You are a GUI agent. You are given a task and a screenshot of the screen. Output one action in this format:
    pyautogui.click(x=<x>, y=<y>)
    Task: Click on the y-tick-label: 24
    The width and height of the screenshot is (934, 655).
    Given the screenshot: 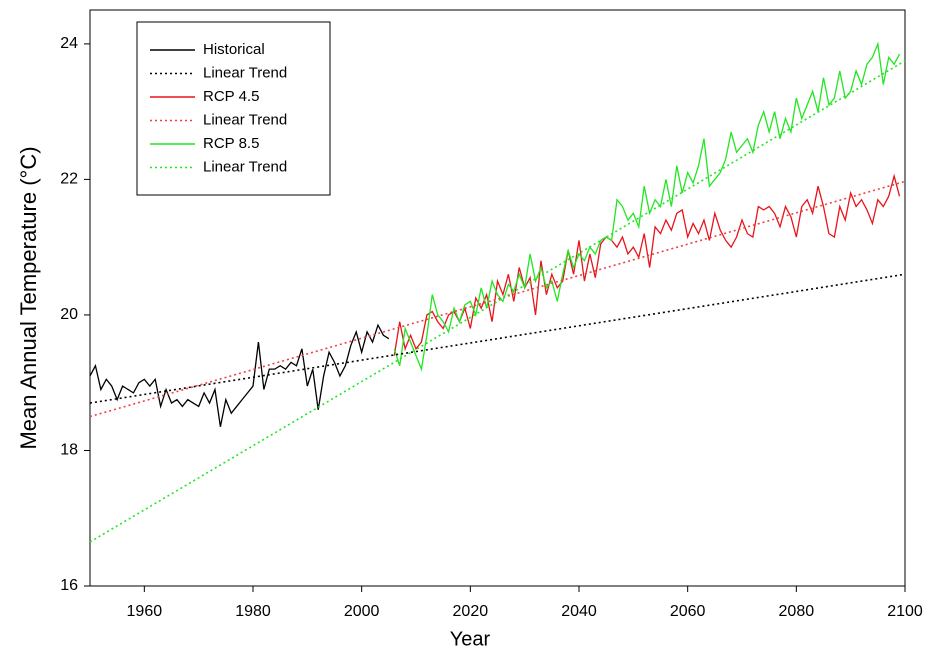 What is the action you would take?
    pyautogui.click(x=69, y=43)
    